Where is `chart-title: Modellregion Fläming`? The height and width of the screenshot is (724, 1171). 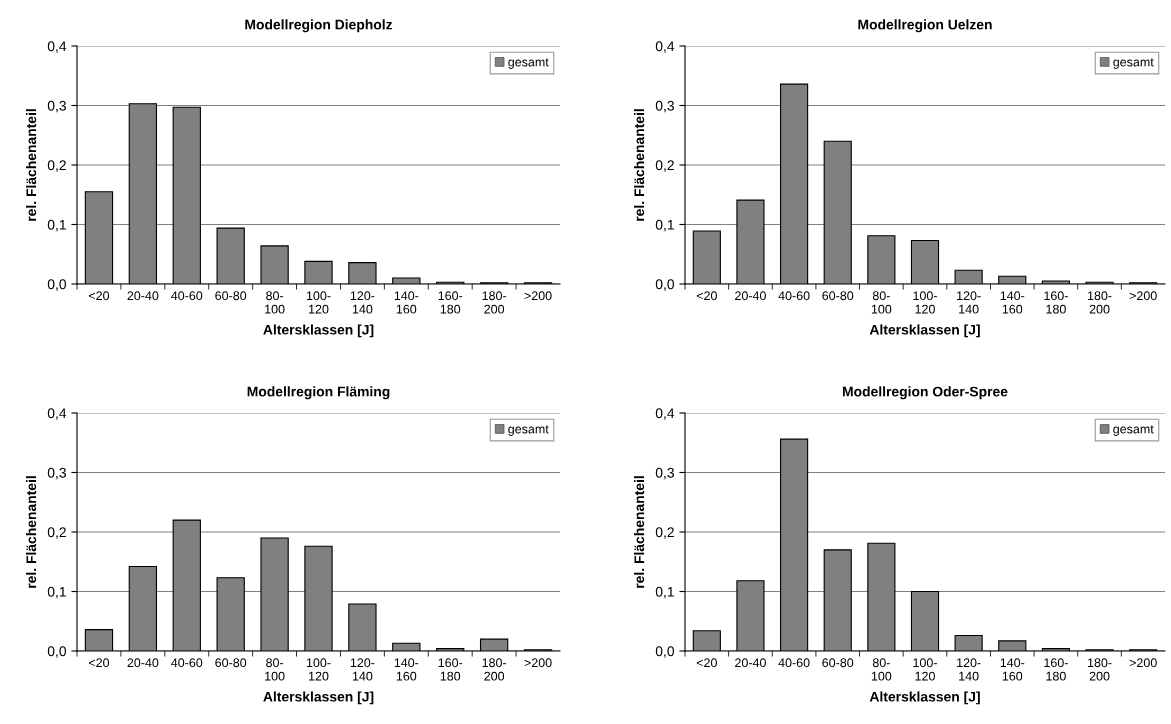
chart-title: Modellregion Fläming is located at coordinates (318, 393).